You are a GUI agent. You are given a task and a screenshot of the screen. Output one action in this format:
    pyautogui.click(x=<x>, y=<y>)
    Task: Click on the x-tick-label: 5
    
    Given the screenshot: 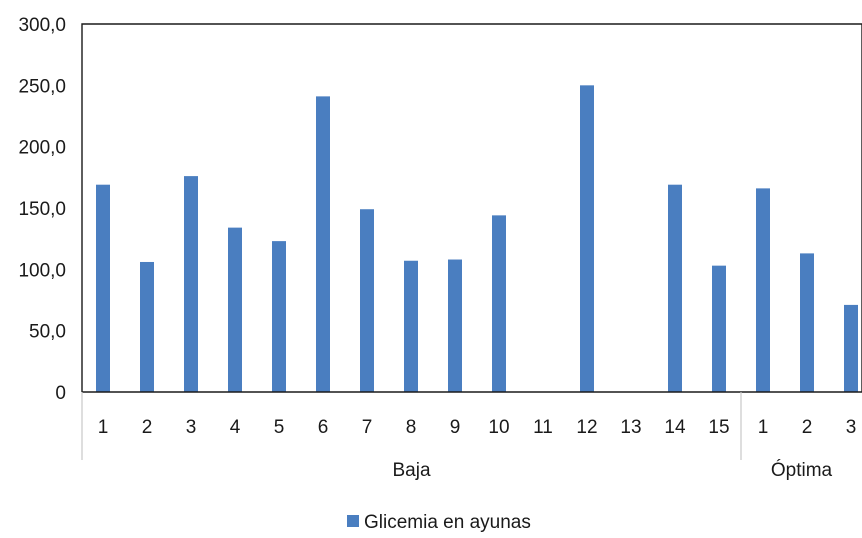 What is the action you would take?
    pyautogui.click(x=279, y=427)
    